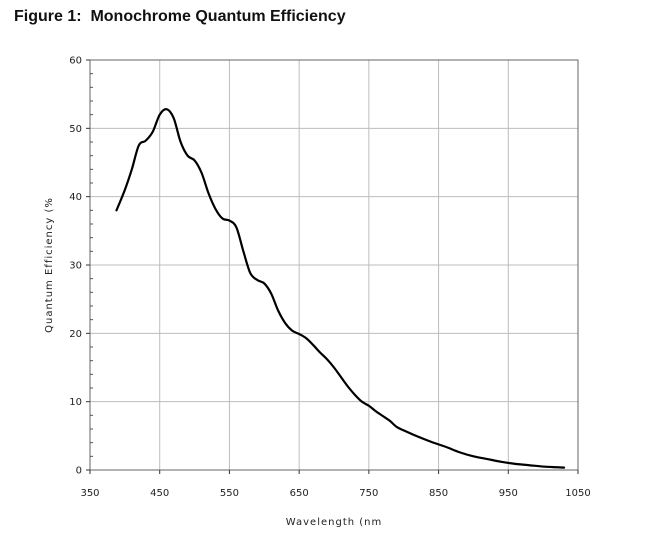  I want to click on x-tick-label: 650, so click(299, 493).